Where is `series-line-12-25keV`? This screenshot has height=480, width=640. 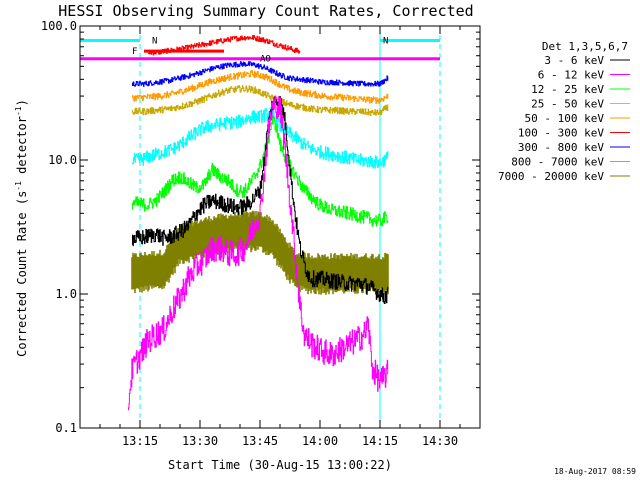 series-line-12-25keV is located at coordinates (260, 171).